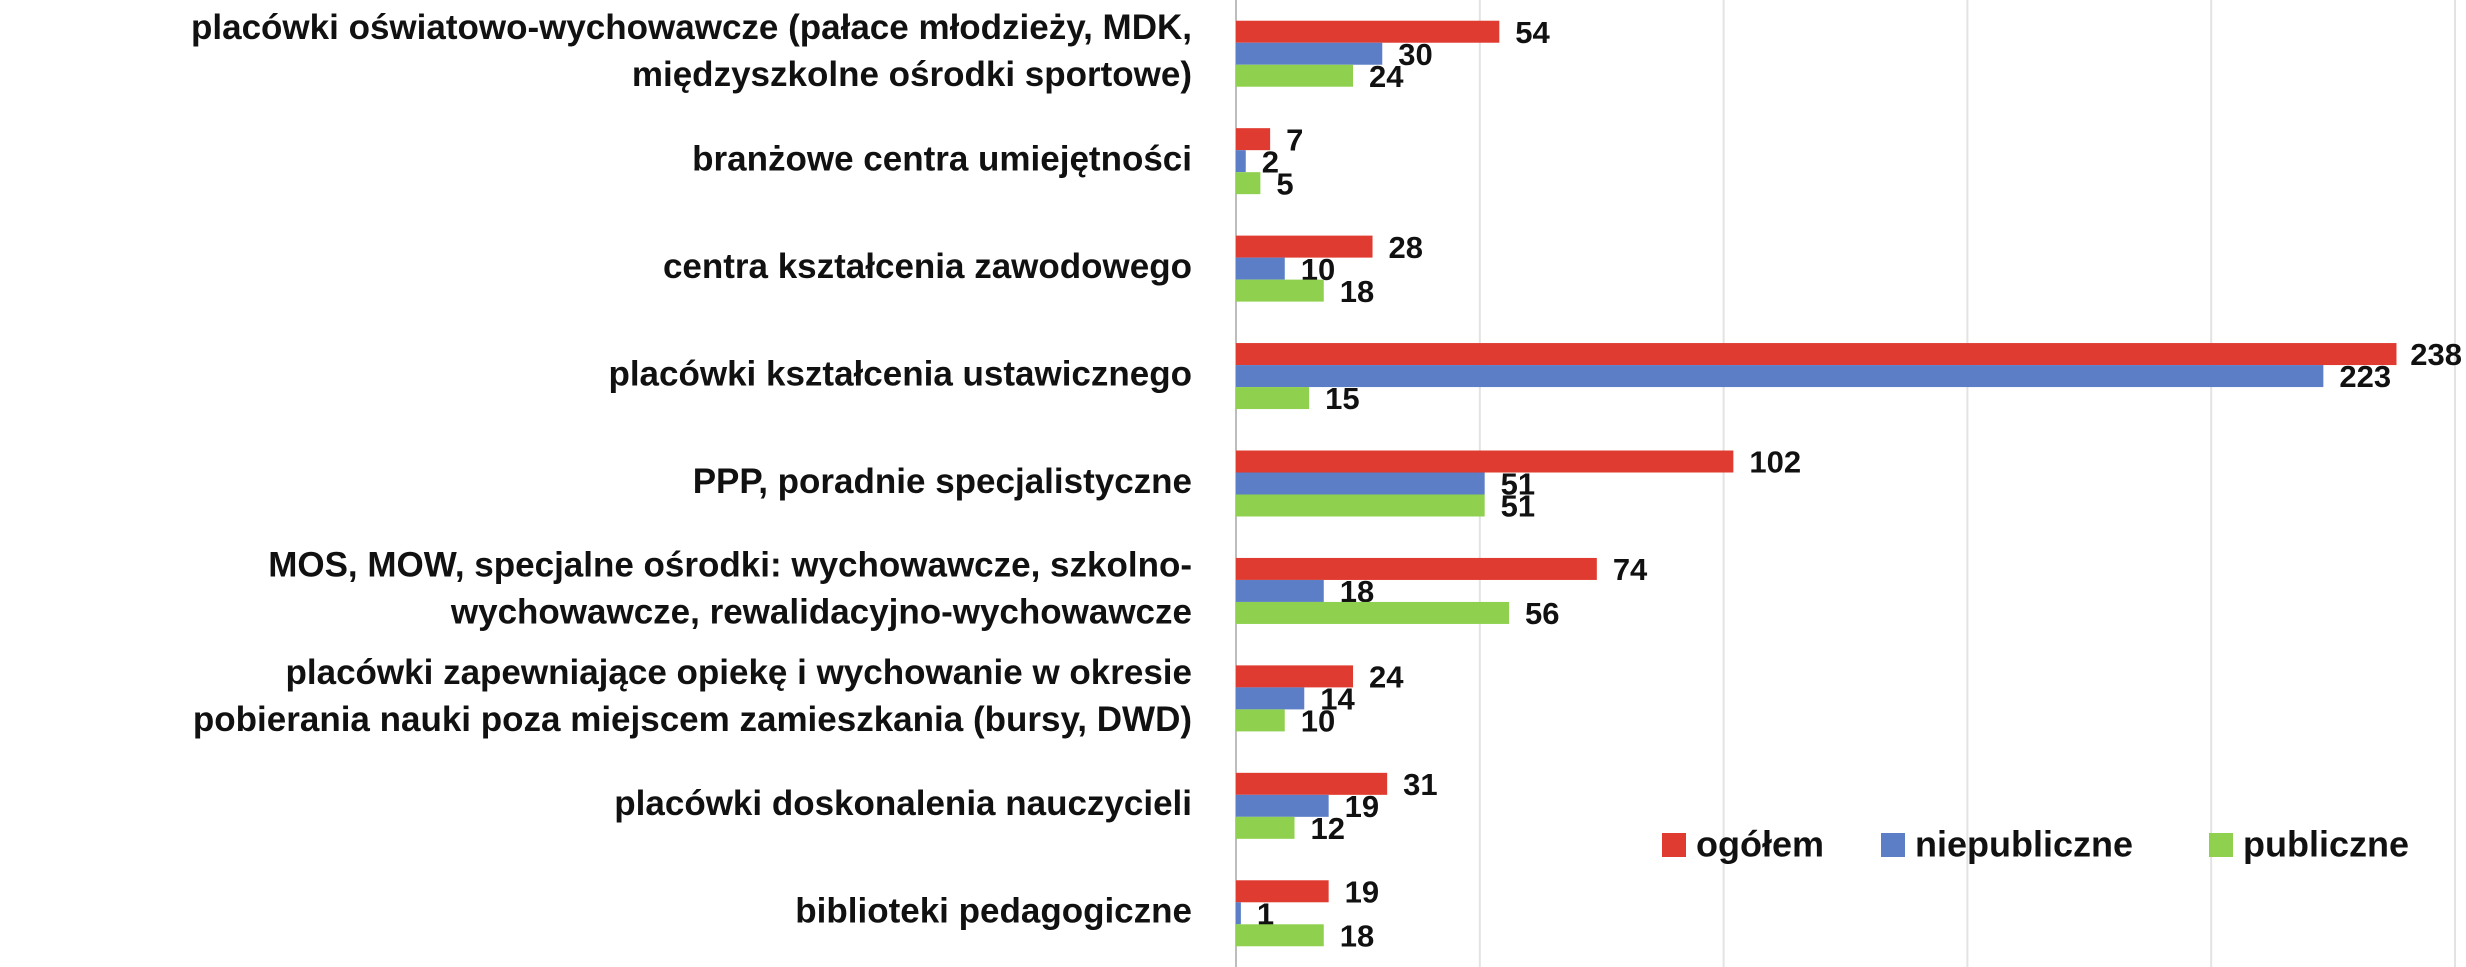 The height and width of the screenshot is (967, 2466). I want to click on data-label: 31, so click(1420, 784).